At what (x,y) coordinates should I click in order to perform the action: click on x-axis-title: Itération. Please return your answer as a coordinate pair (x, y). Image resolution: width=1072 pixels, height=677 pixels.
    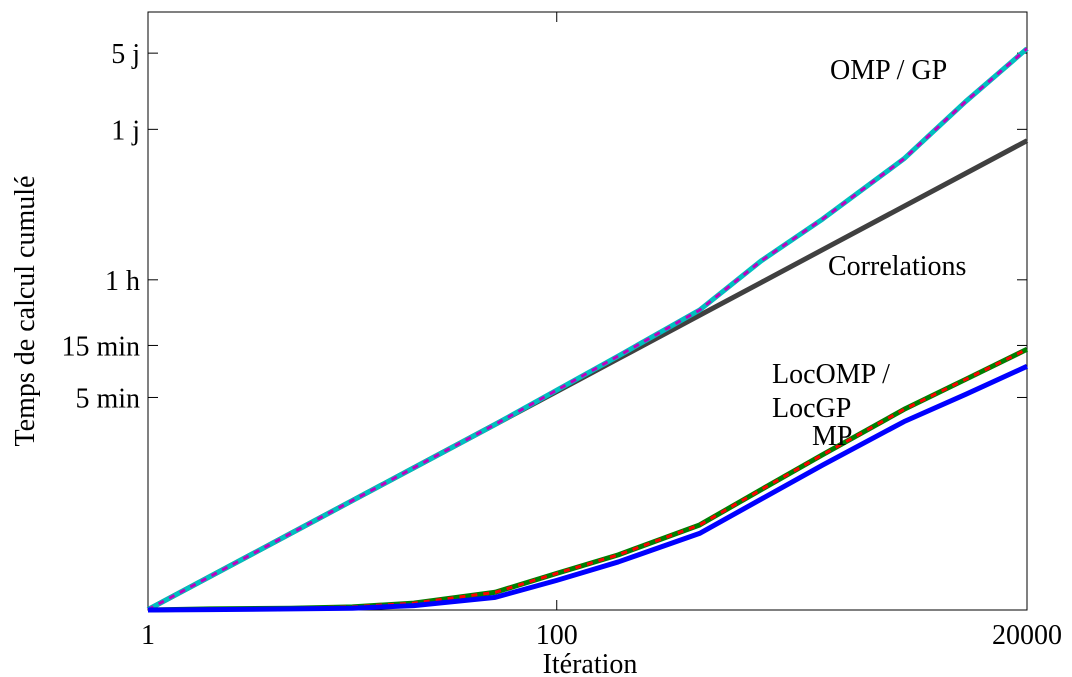
    Looking at the image, I should click on (590, 663).